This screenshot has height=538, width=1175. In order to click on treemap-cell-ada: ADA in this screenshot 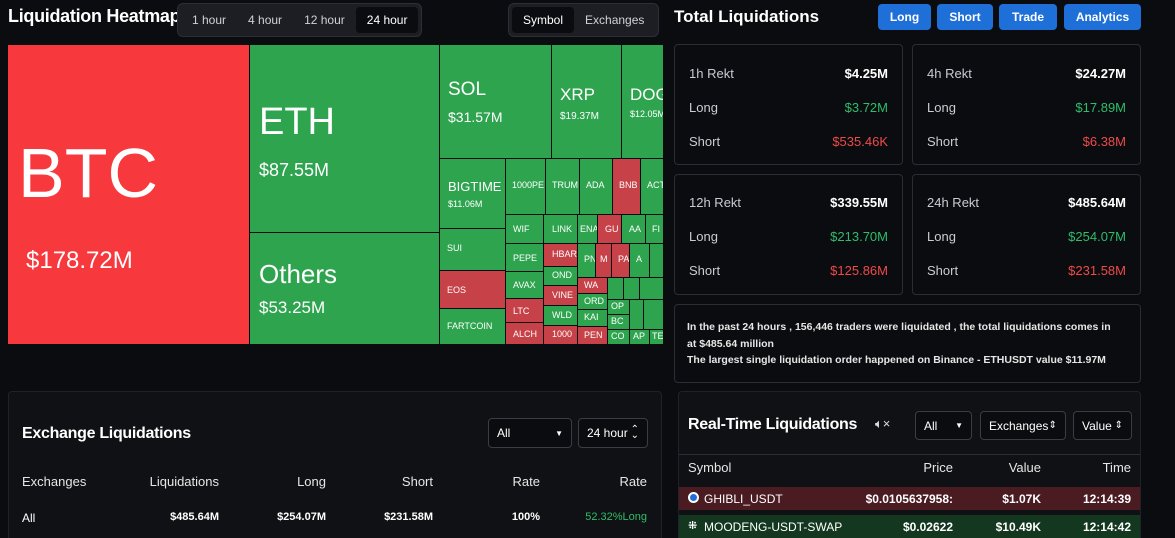, I will do `click(596, 187)`.